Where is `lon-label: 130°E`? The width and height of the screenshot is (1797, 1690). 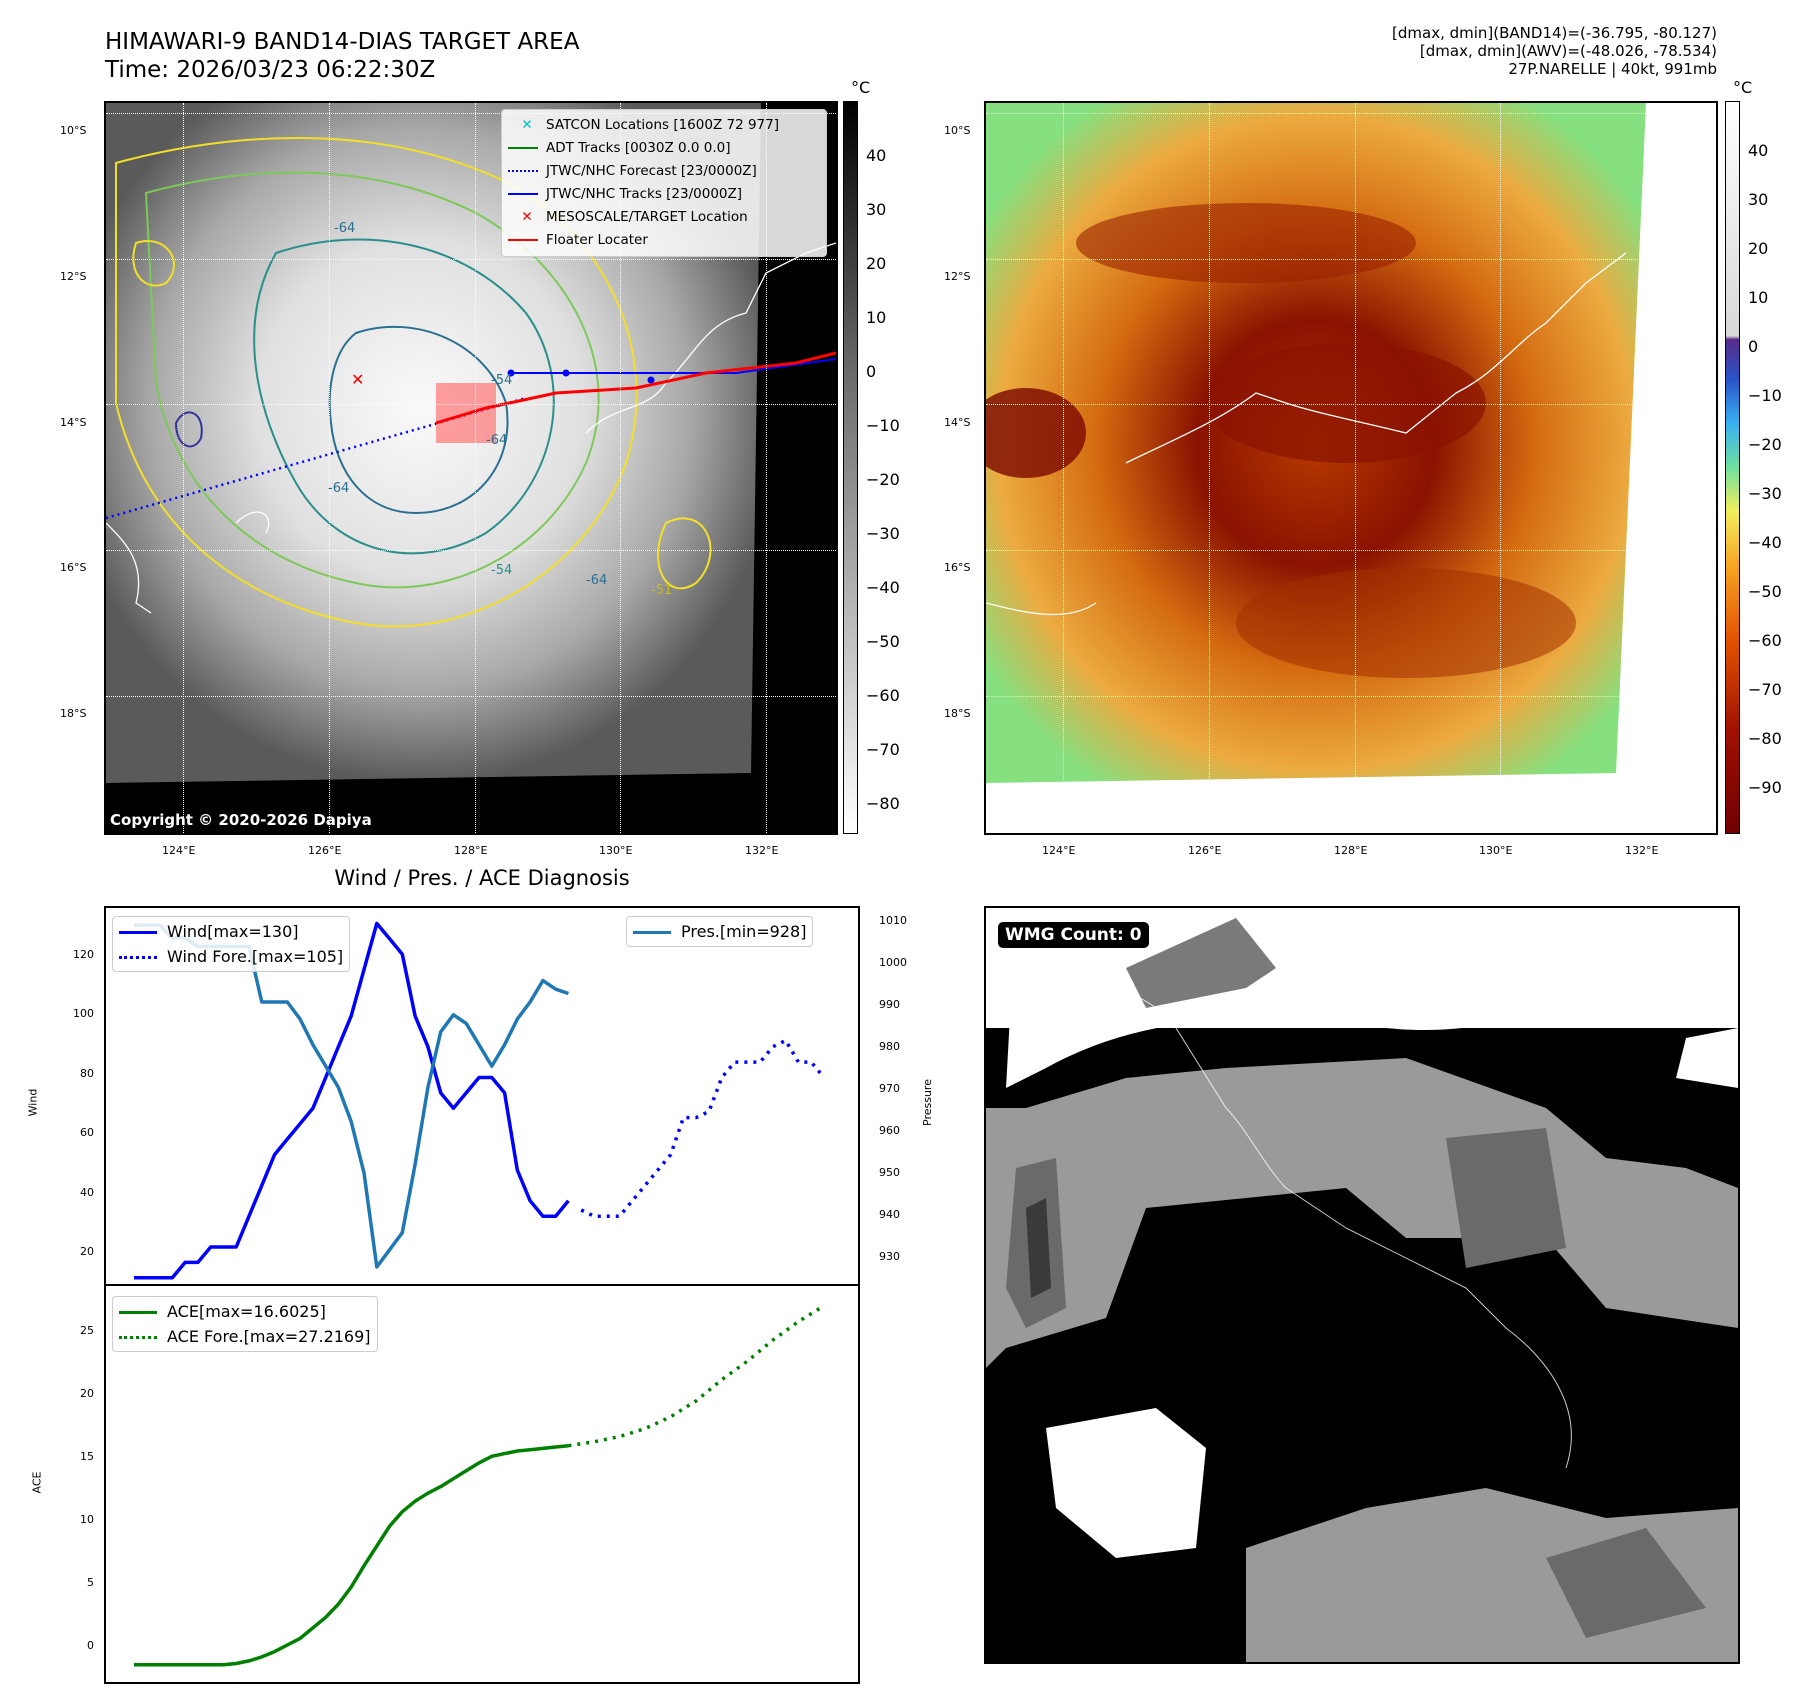
lon-label: 130°E is located at coordinates (1496, 850).